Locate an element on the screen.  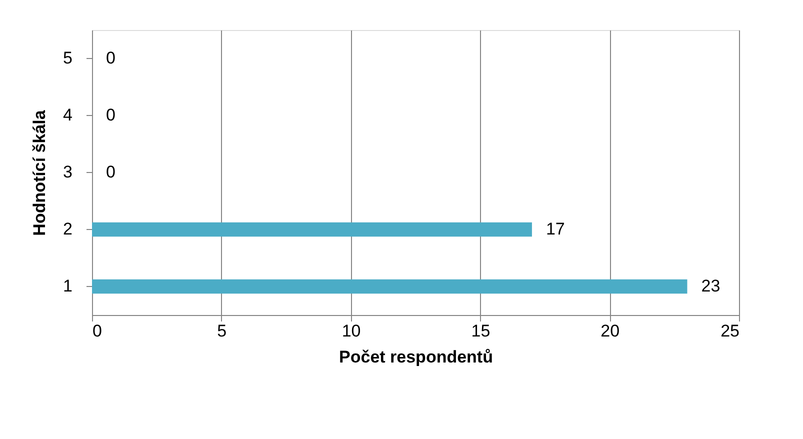
x-tick-label: 5 is located at coordinates (222, 331).